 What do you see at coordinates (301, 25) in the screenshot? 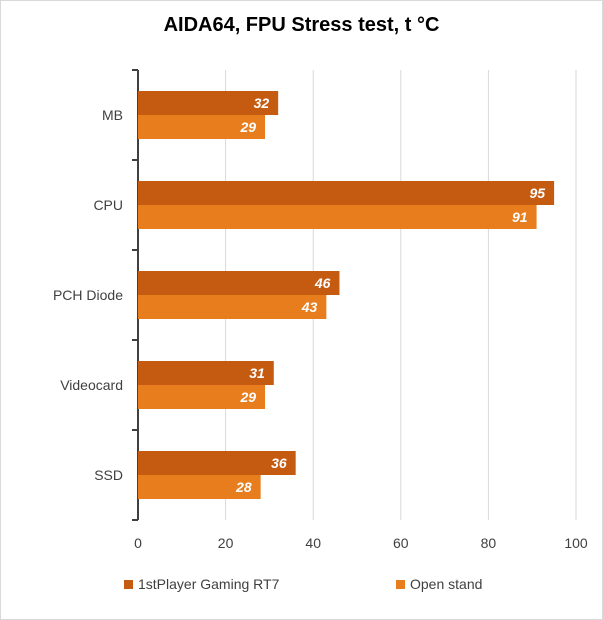
I see `chart-title: AIDA64, FPU Stress test, t °C` at bounding box center [301, 25].